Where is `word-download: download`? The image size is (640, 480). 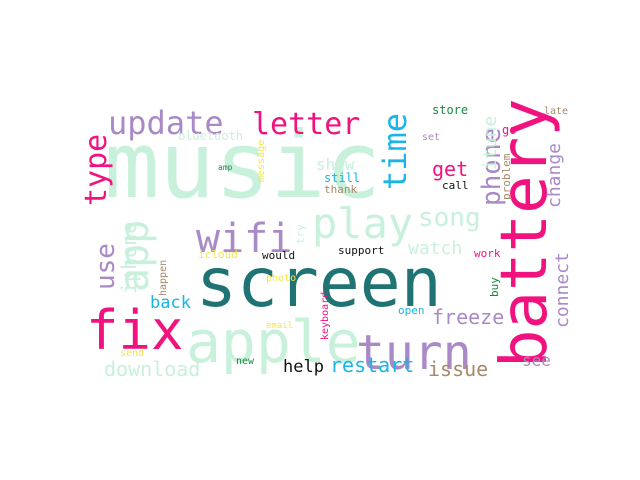
word-download: download is located at coordinates (152, 369).